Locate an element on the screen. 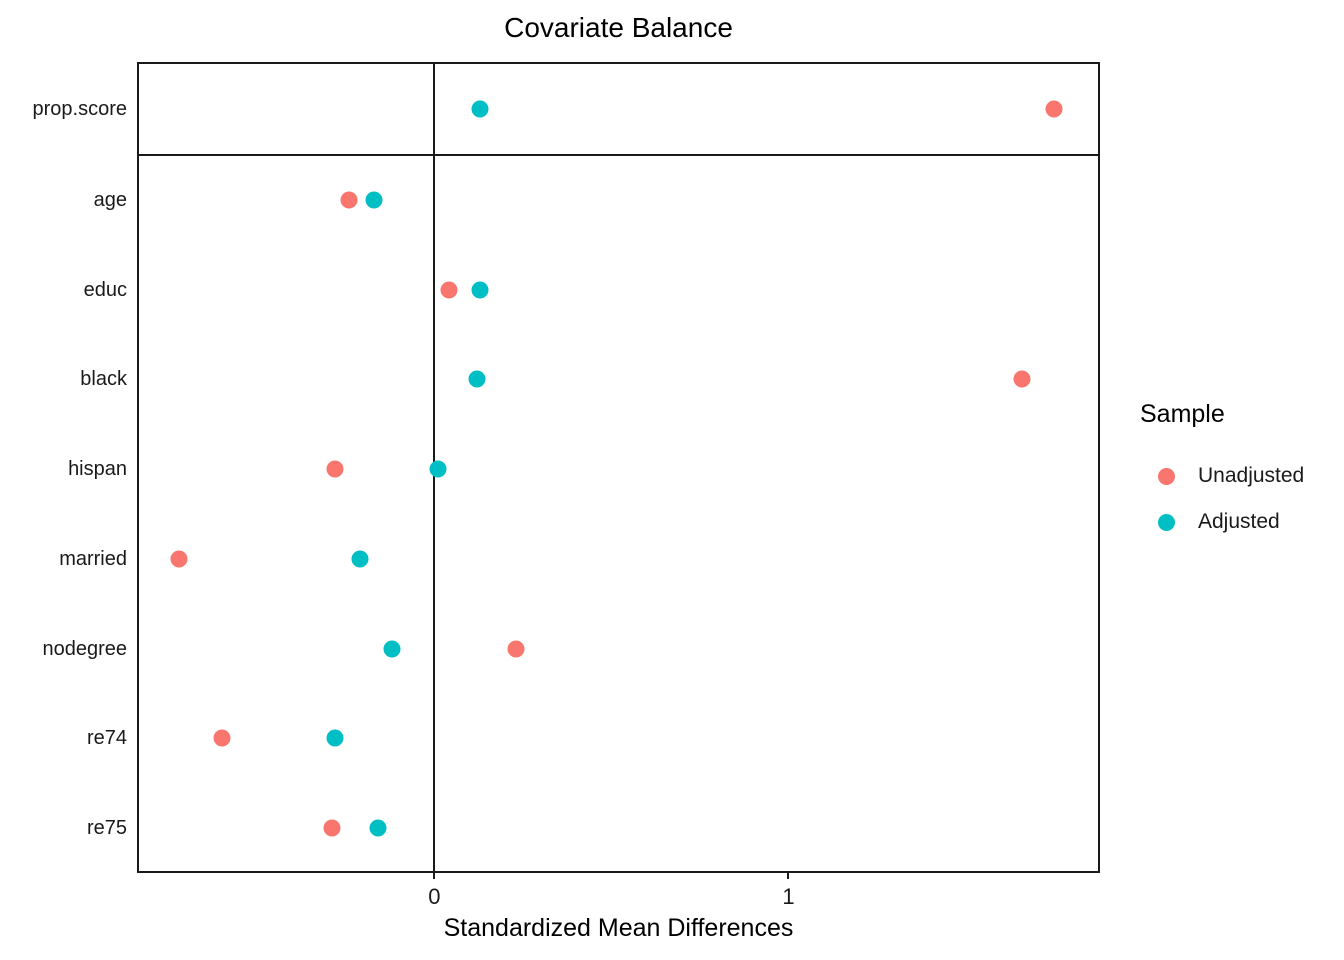  legend-label-adjusted: Adjusted is located at coordinates (1239, 521).